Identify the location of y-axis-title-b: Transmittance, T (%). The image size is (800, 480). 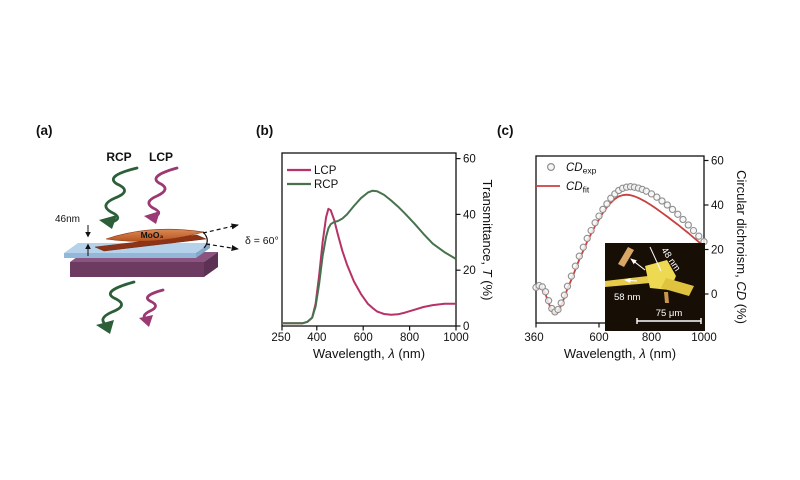
(487, 240).